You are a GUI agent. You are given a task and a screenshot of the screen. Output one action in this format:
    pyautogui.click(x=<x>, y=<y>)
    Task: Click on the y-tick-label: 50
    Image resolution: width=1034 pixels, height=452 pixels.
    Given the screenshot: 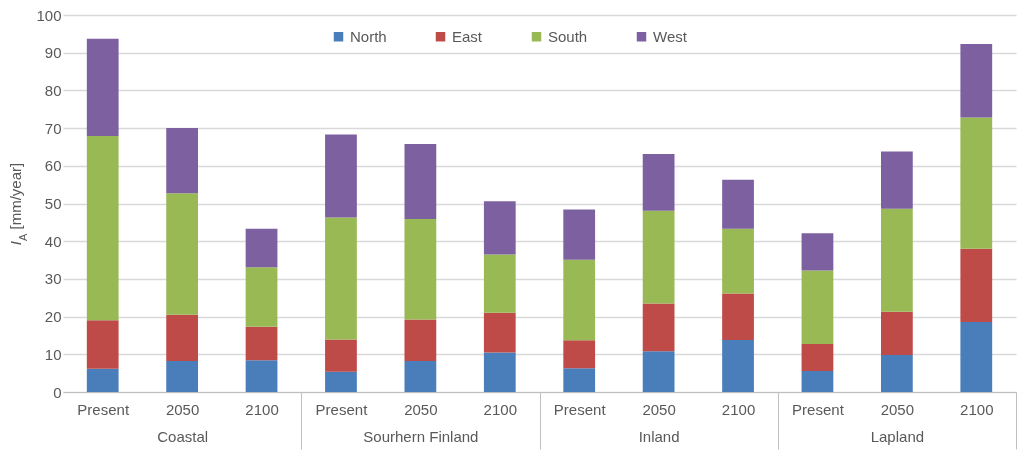 What is the action you would take?
    pyautogui.click(x=53, y=203)
    